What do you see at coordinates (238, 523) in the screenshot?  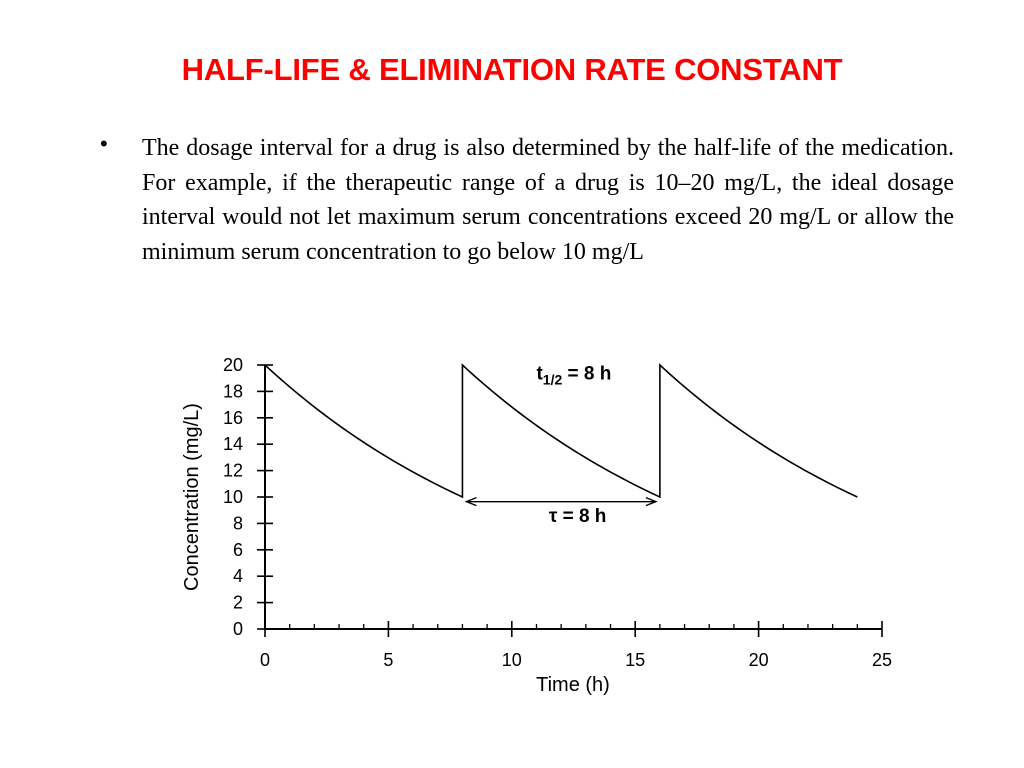 I see `y-tick-label: 8` at bounding box center [238, 523].